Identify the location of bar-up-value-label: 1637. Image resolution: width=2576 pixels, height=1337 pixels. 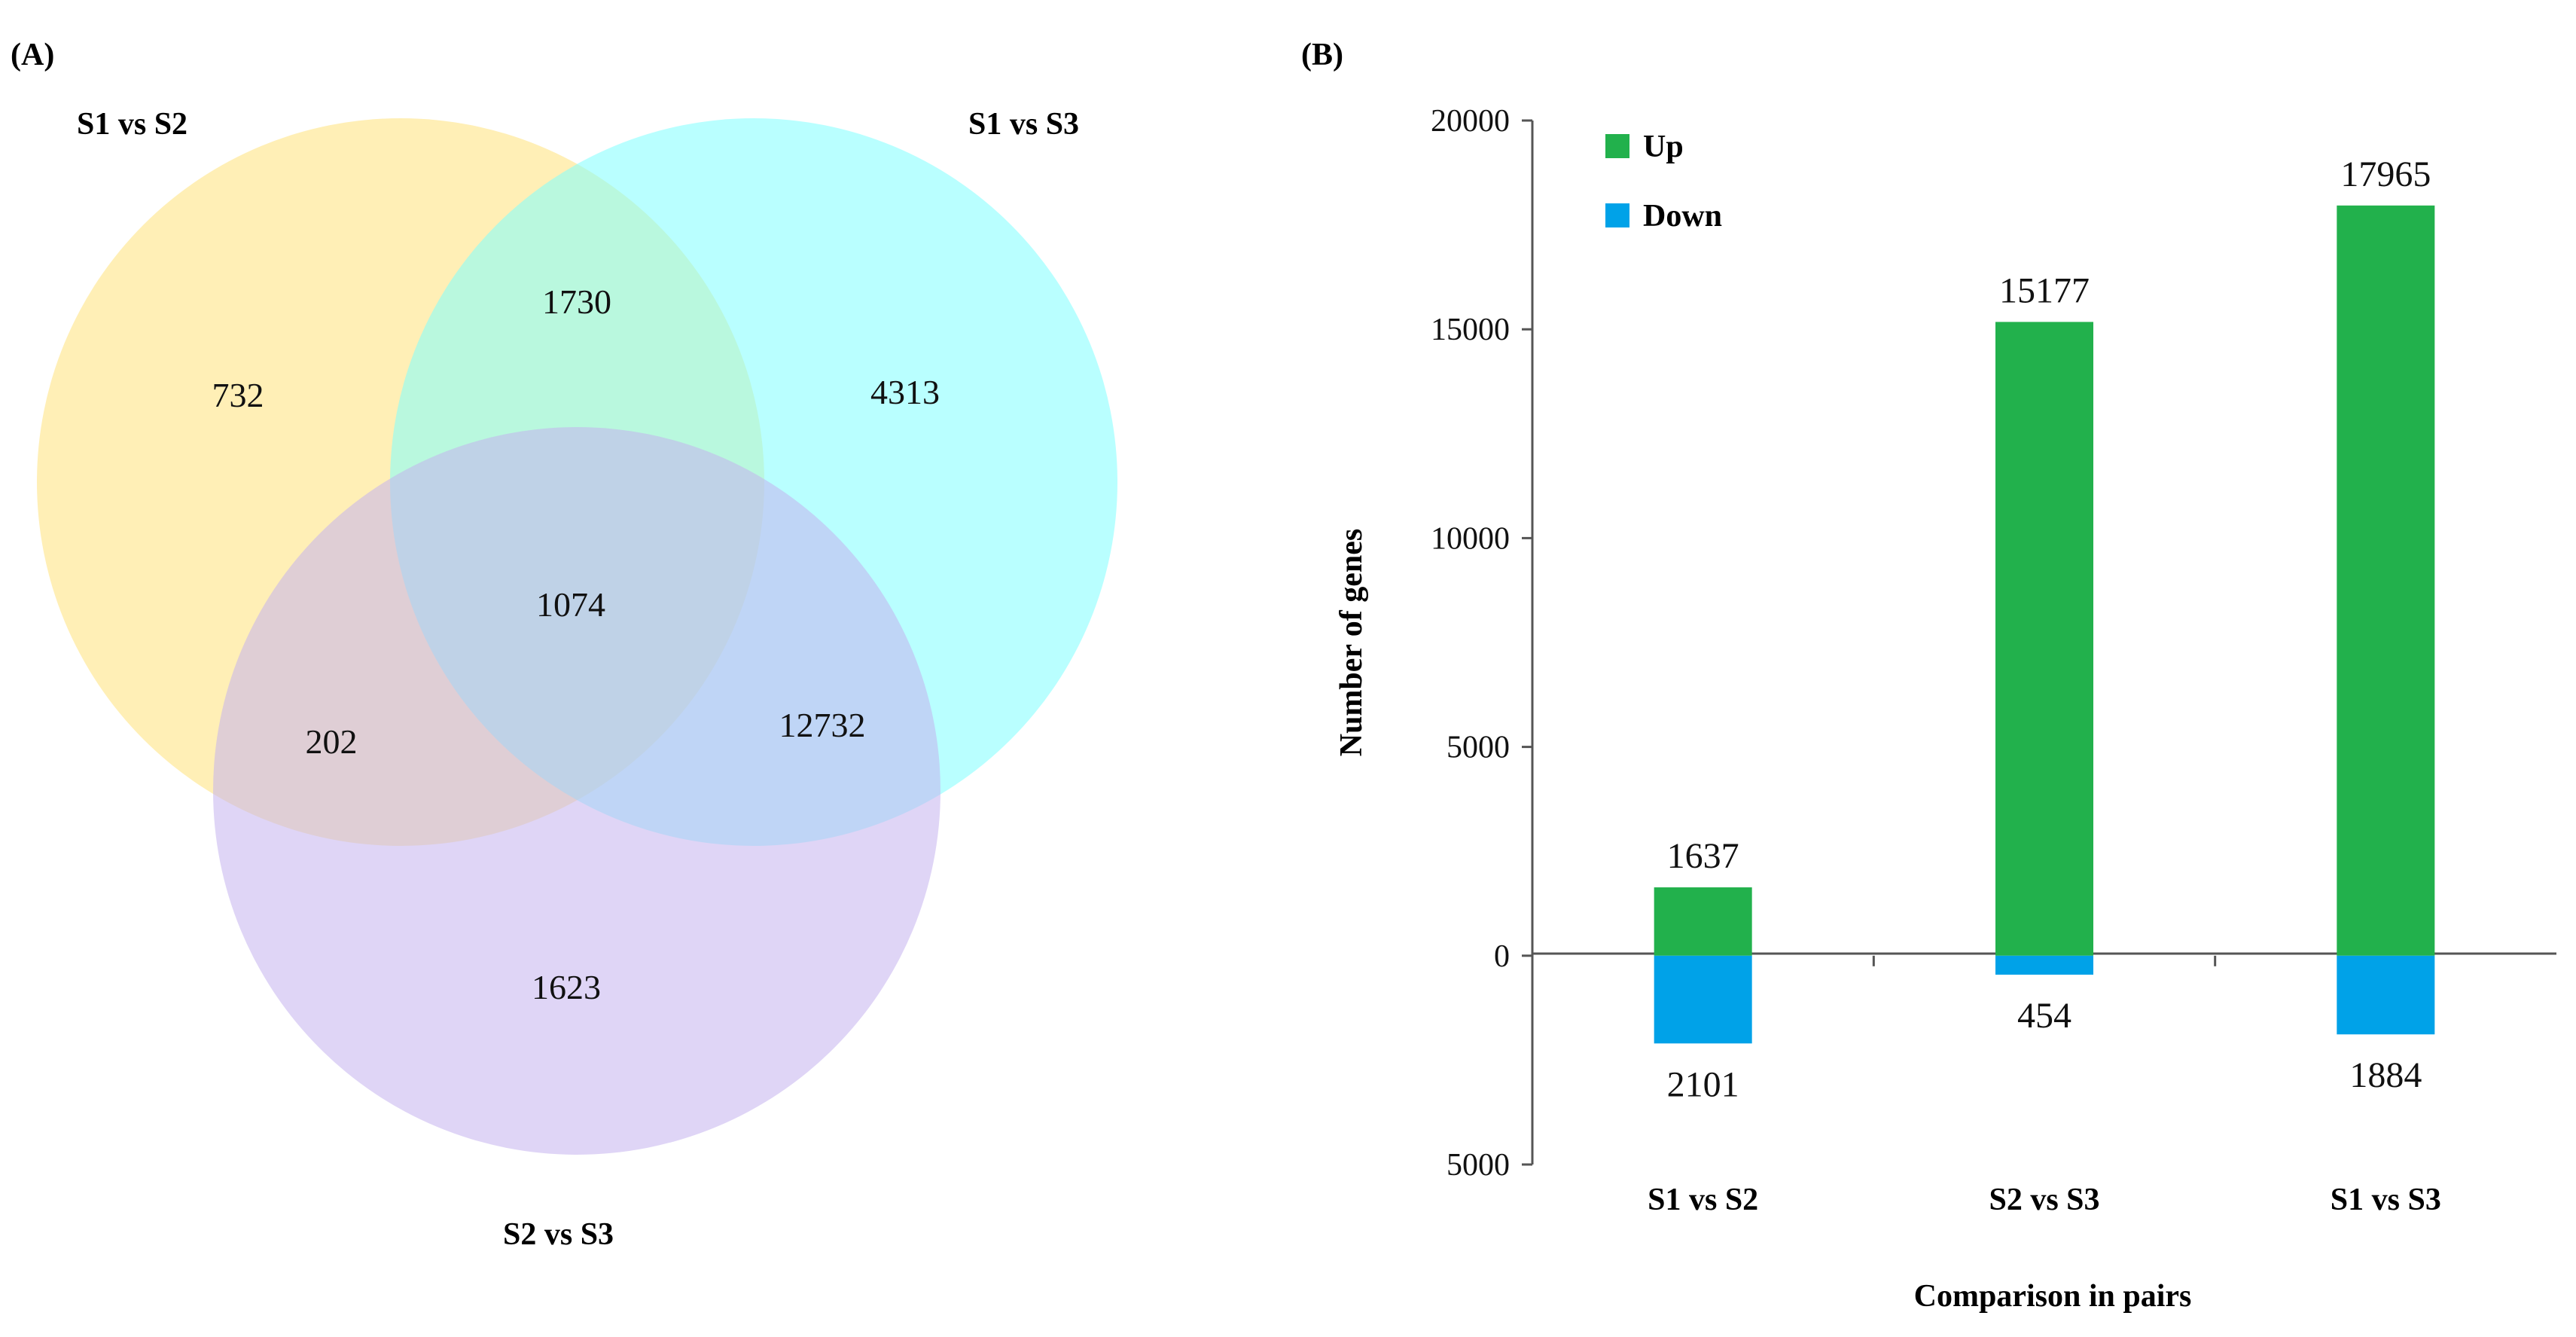
(1703, 856).